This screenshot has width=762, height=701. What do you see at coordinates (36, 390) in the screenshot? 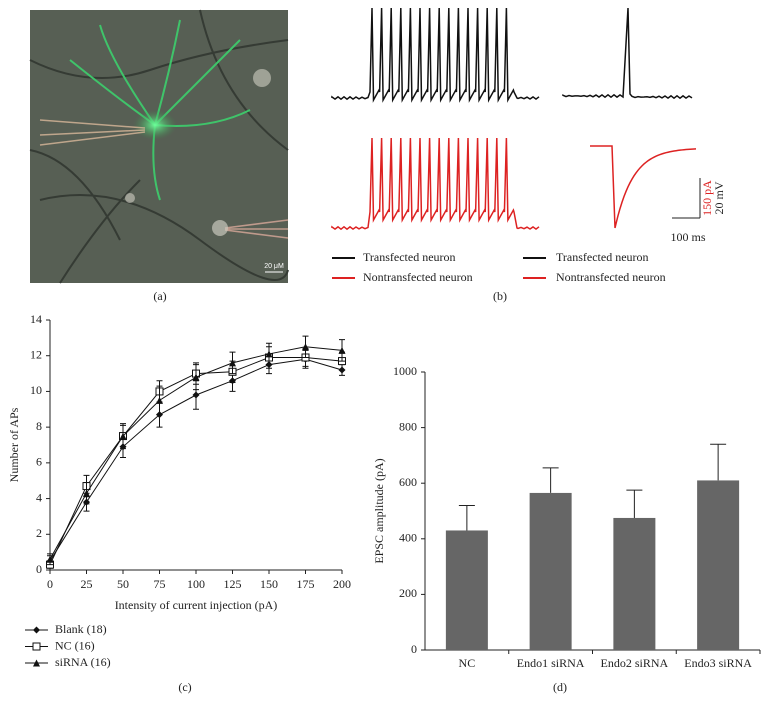
I see `y-tick-label: 10` at bounding box center [36, 390].